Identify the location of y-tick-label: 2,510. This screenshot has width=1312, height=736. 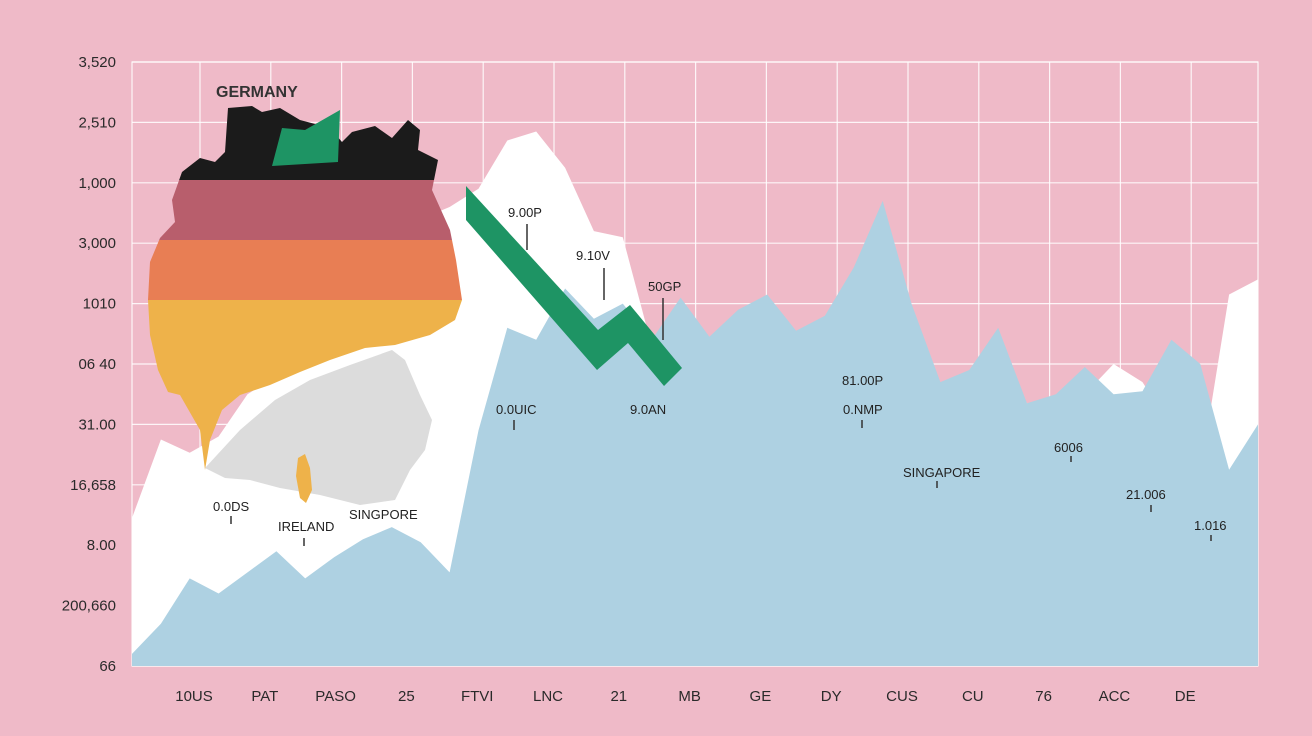
(97, 122).